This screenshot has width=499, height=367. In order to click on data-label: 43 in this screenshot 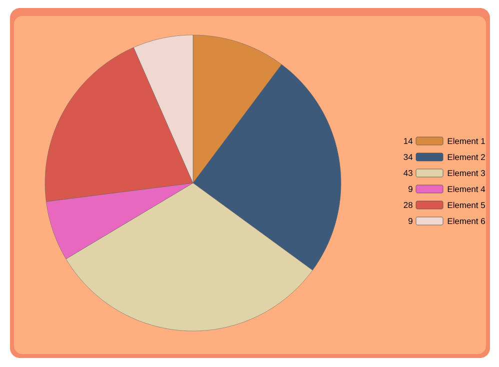, I will do `click(408, 173)`.